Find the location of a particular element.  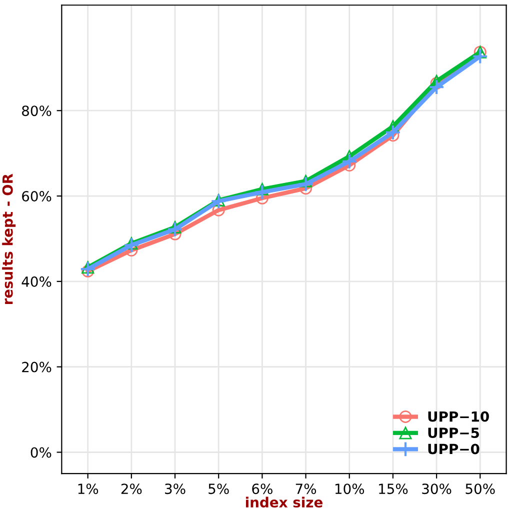

y-tick-label: 20% is located at coordinates (37, 367).